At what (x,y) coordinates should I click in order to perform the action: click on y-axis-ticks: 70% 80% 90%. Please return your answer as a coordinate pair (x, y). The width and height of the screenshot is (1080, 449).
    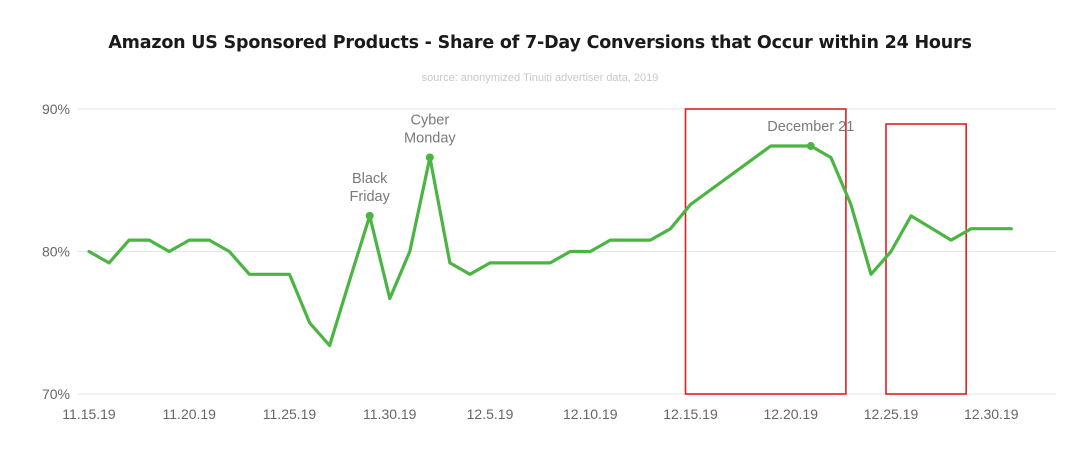
    Looking at the image, I should click on (56, 251).